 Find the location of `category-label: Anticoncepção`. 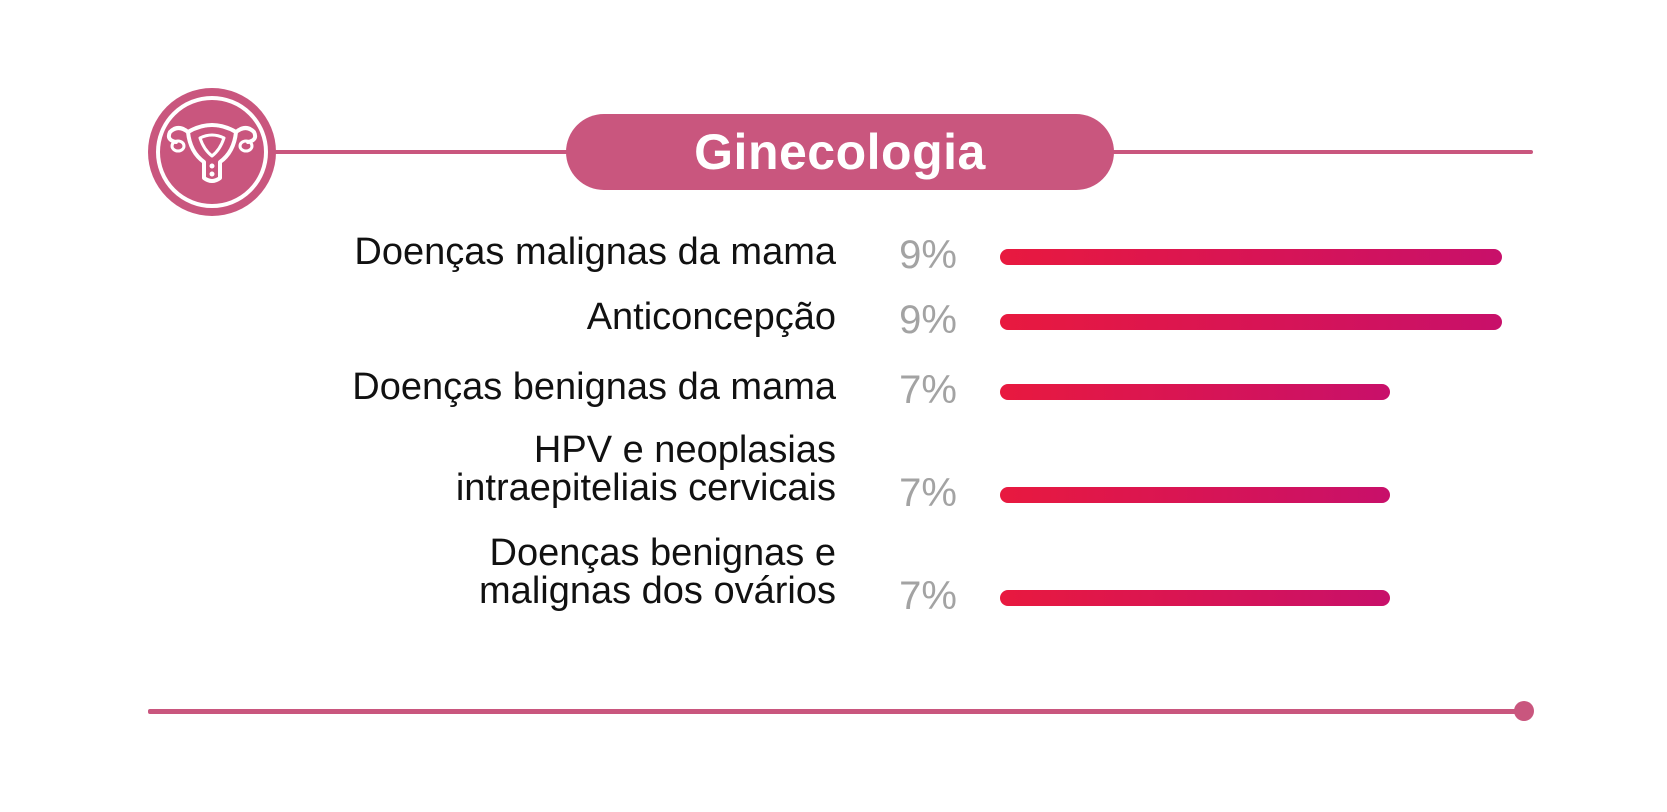

category-label: Anticoncepção is located at coordinates (711, 317).